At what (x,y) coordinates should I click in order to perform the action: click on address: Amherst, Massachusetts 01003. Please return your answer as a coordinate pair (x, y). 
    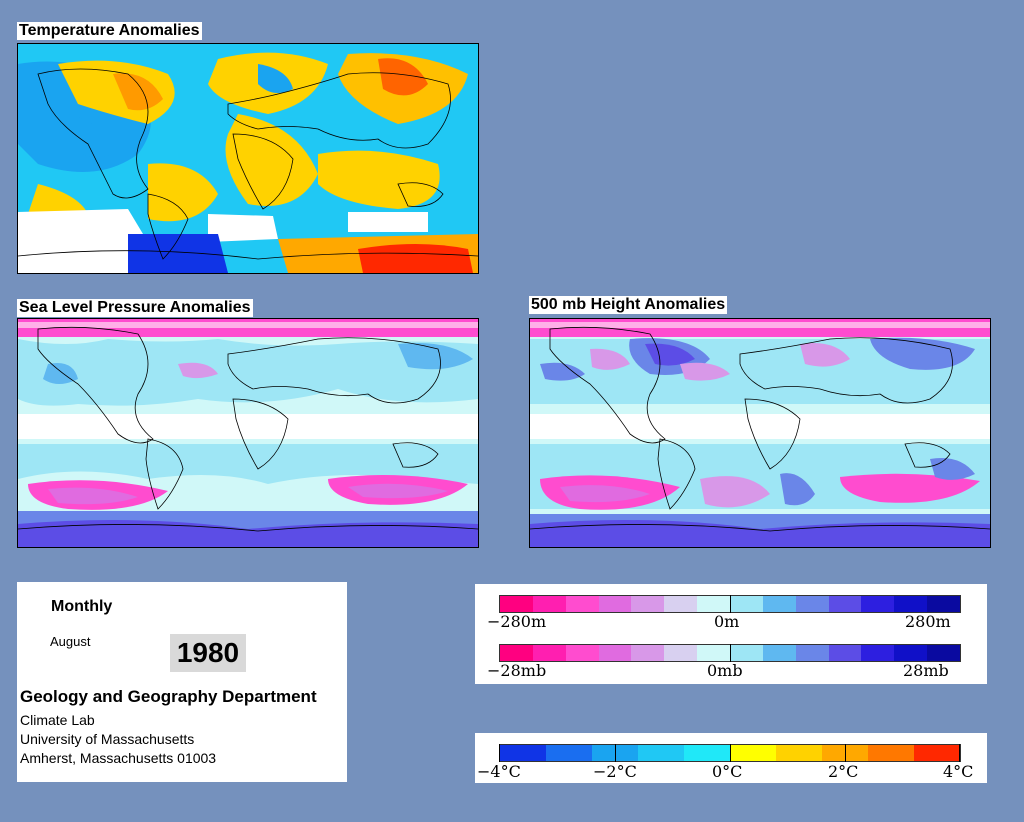
    Looking at the image, I should click on (118, 758).